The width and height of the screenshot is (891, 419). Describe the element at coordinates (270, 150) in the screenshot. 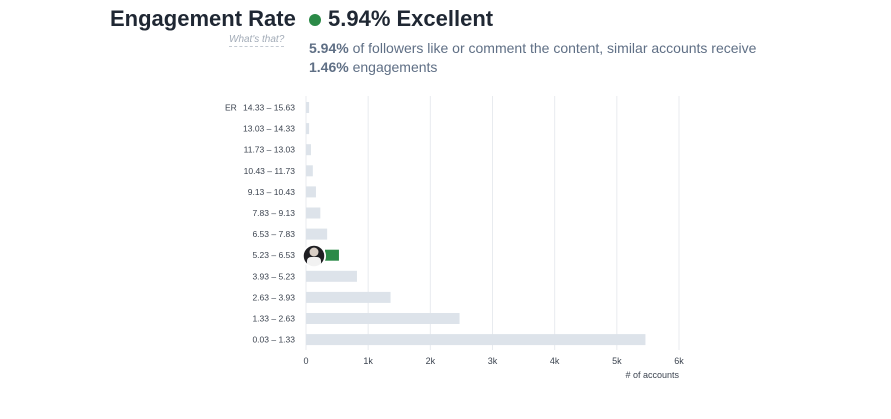

I see `y-tick-label: 11.73 – 13.03` at that location.